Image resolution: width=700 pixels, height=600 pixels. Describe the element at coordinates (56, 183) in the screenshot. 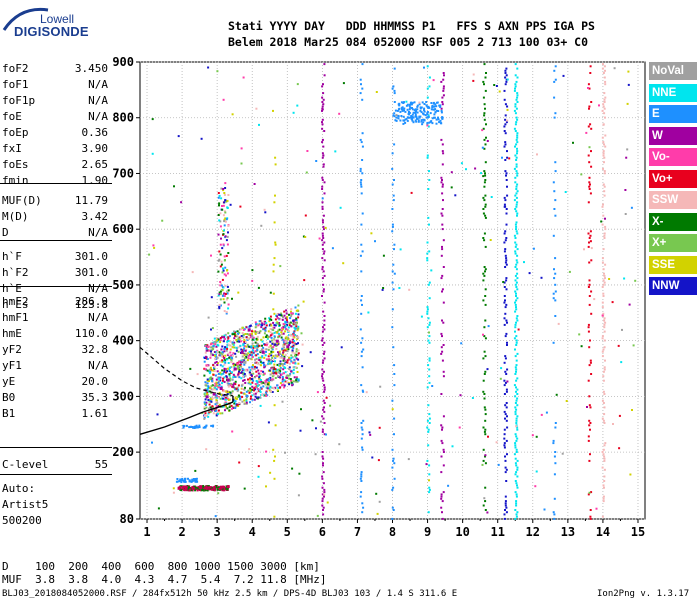

I see `param-separator` at that location.